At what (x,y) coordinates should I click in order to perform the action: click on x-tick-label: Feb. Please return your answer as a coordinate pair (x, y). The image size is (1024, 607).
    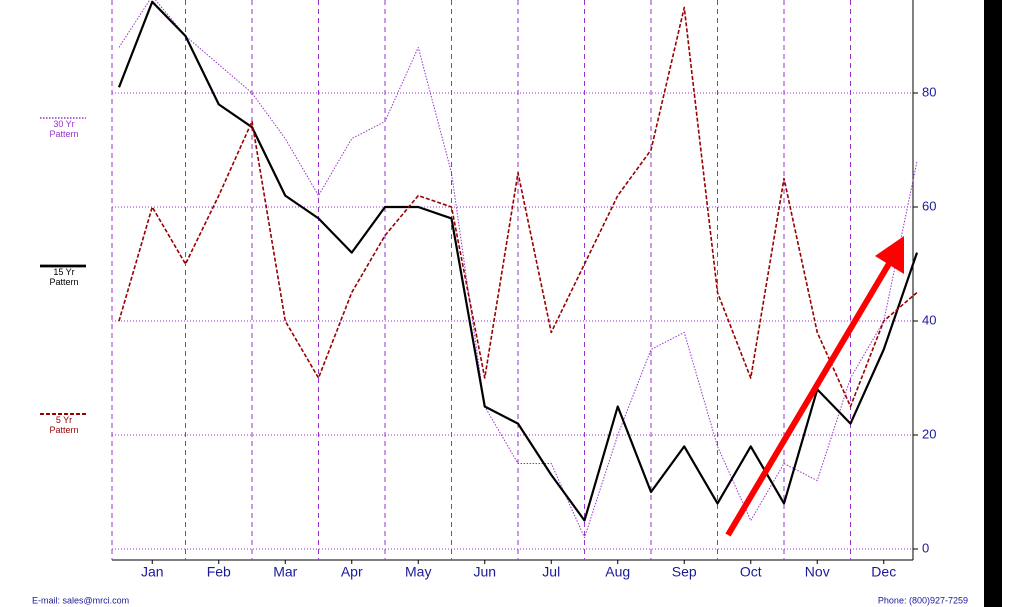
    Looking at the image, I should click on (219, 572).